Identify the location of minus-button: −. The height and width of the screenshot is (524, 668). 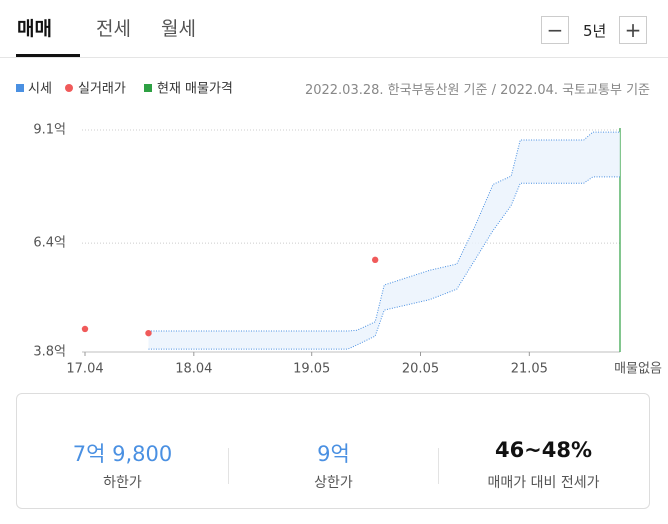
(555, 30).